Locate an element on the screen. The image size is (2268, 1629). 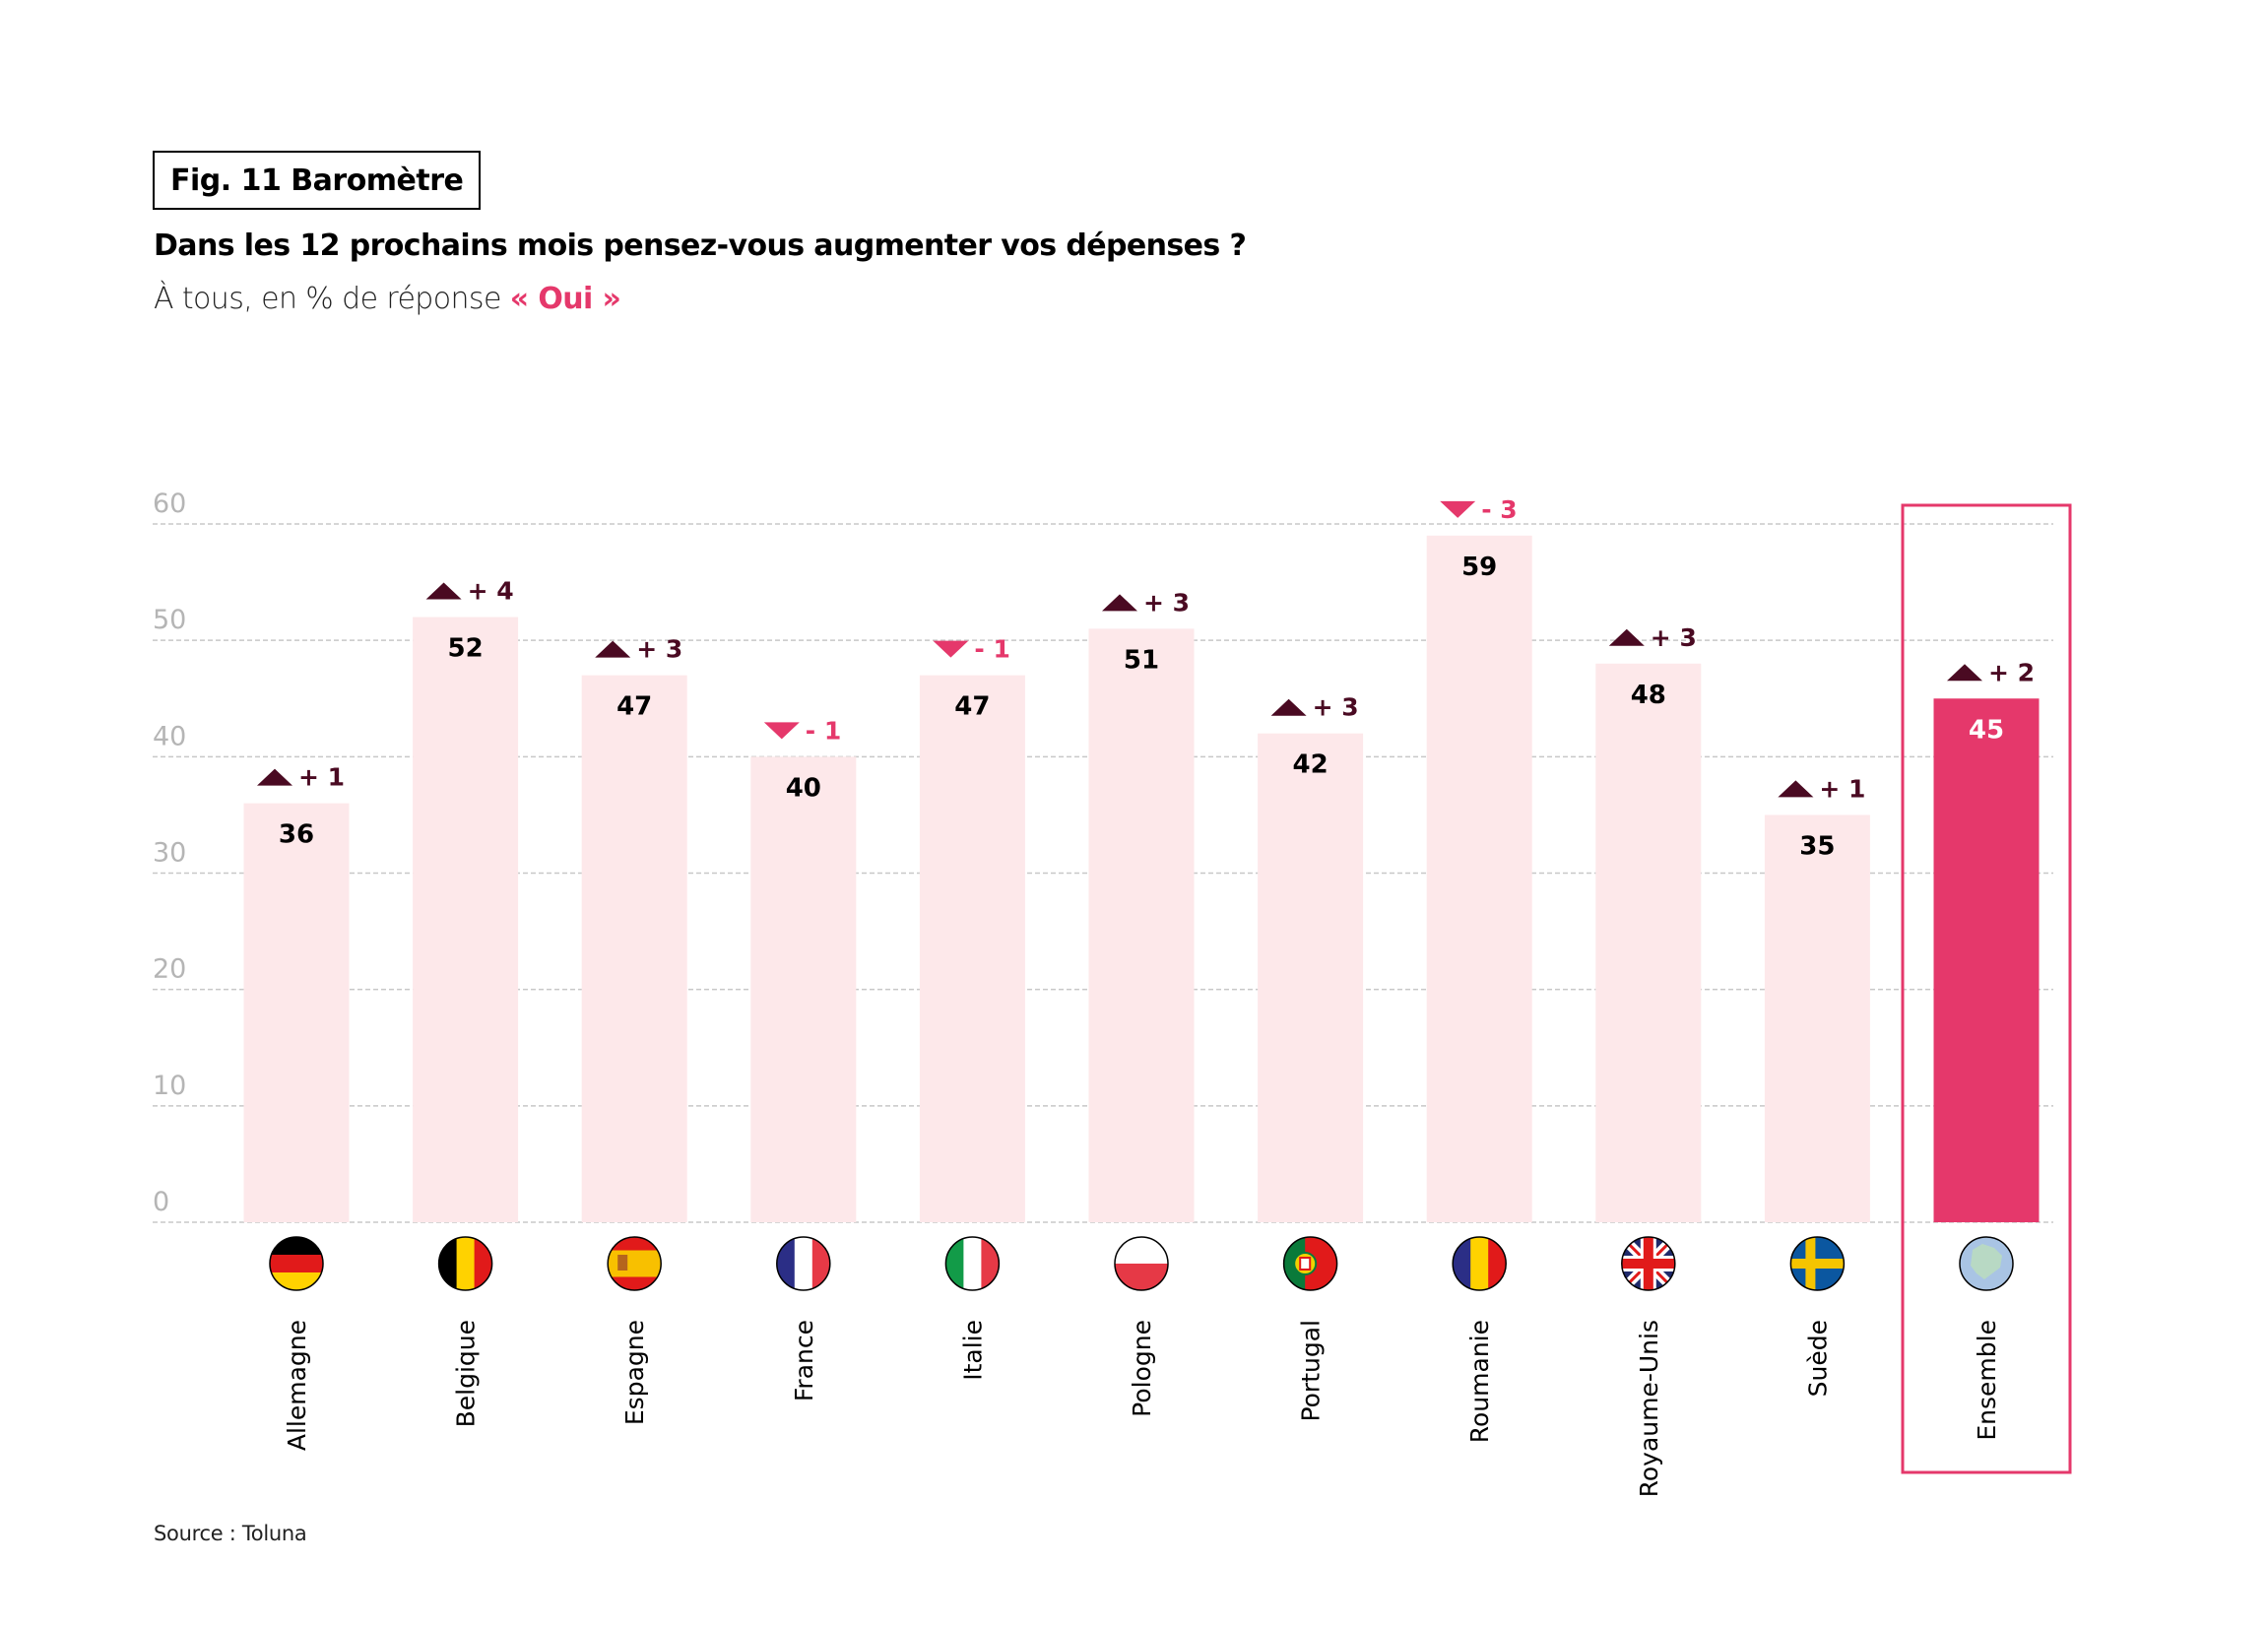
delta-labels: + 1 + 4 + 3 - 1 - 1 + 3 + 3 - 3 + 3 + 1 + 2 is located at coordinates (1146, 649).